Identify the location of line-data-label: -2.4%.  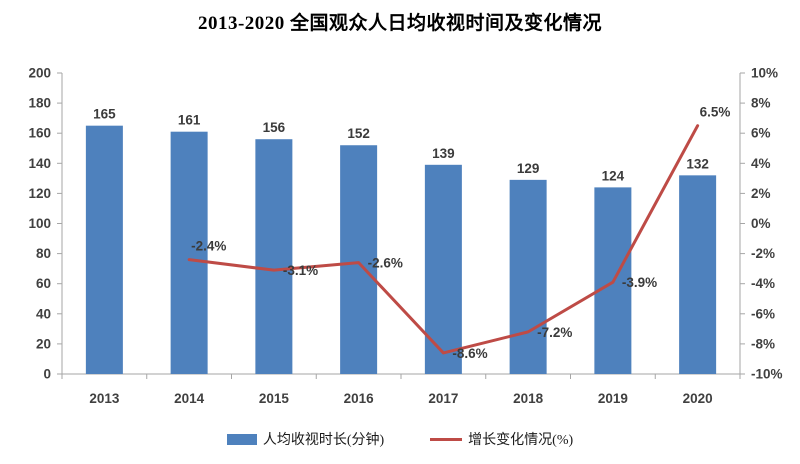
(208, 246).